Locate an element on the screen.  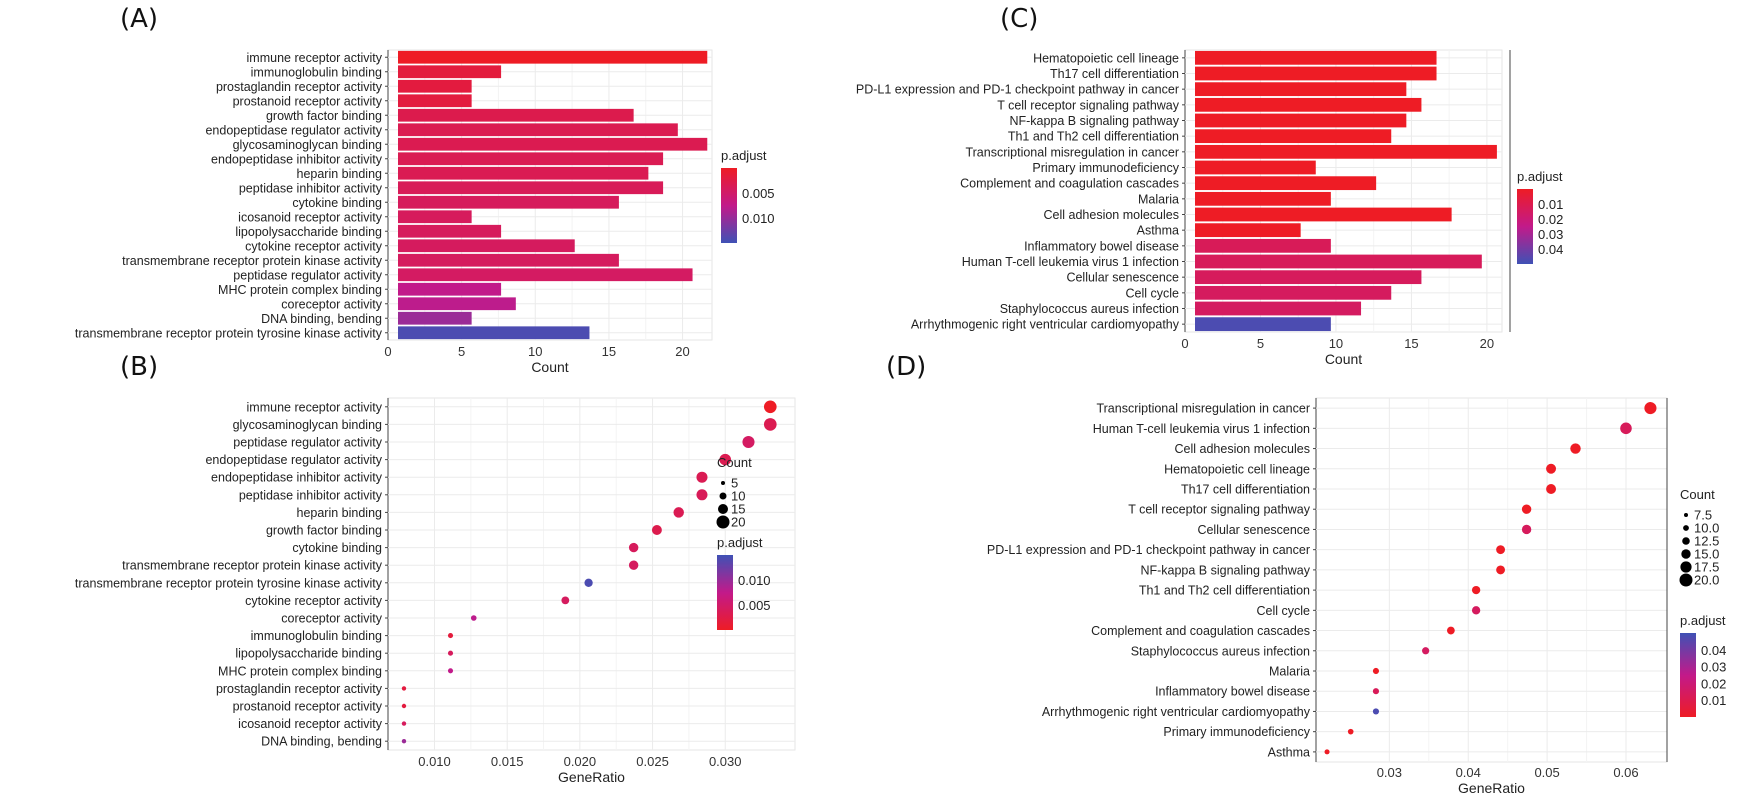
legend-title: Count is located at coordinates (734, 462).